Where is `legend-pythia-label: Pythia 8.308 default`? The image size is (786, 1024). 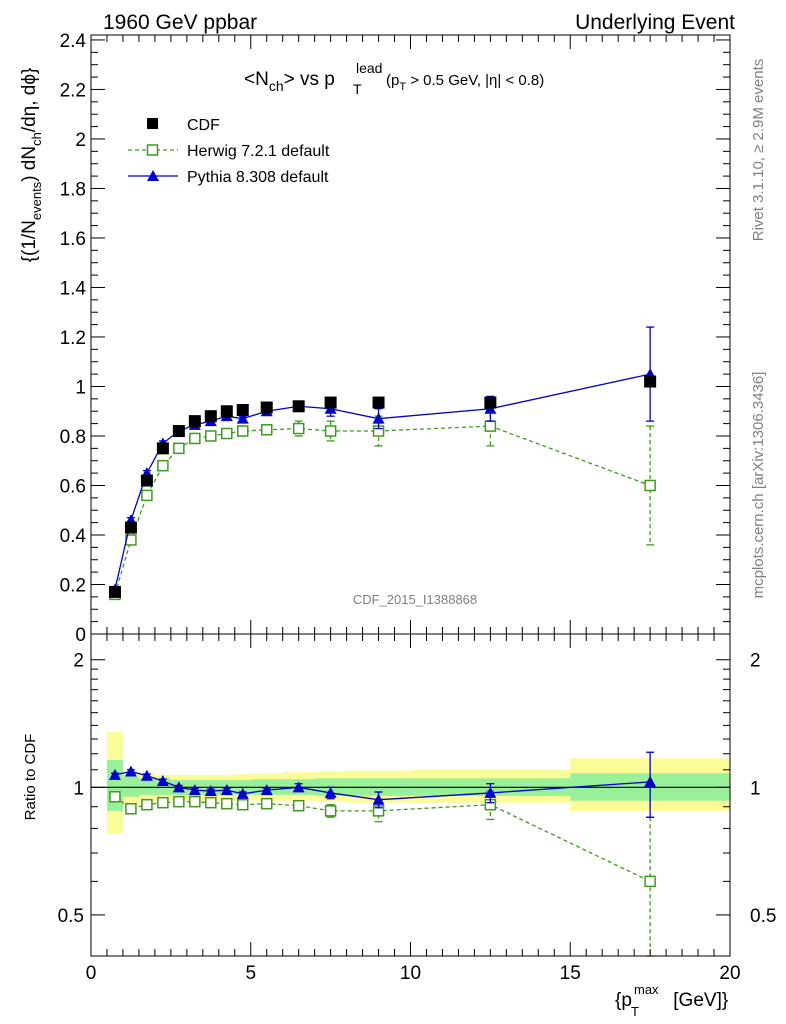 legend-pythia-label: Pythia 8.308 default is located at coordinates (258, 177).